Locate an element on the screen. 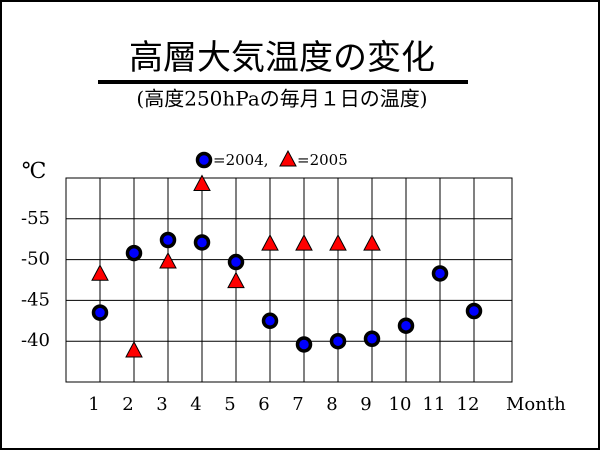 The height and width of the screenshot is (450, 600). x-tick-label: 1 is located at coordinates (93, 404).